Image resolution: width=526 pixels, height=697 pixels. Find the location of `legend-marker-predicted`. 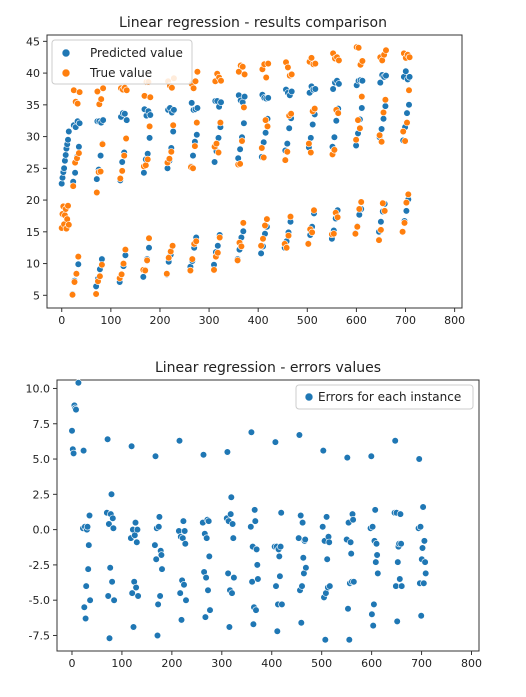

legend-marker-predicted is located at coordinates (66, 53).